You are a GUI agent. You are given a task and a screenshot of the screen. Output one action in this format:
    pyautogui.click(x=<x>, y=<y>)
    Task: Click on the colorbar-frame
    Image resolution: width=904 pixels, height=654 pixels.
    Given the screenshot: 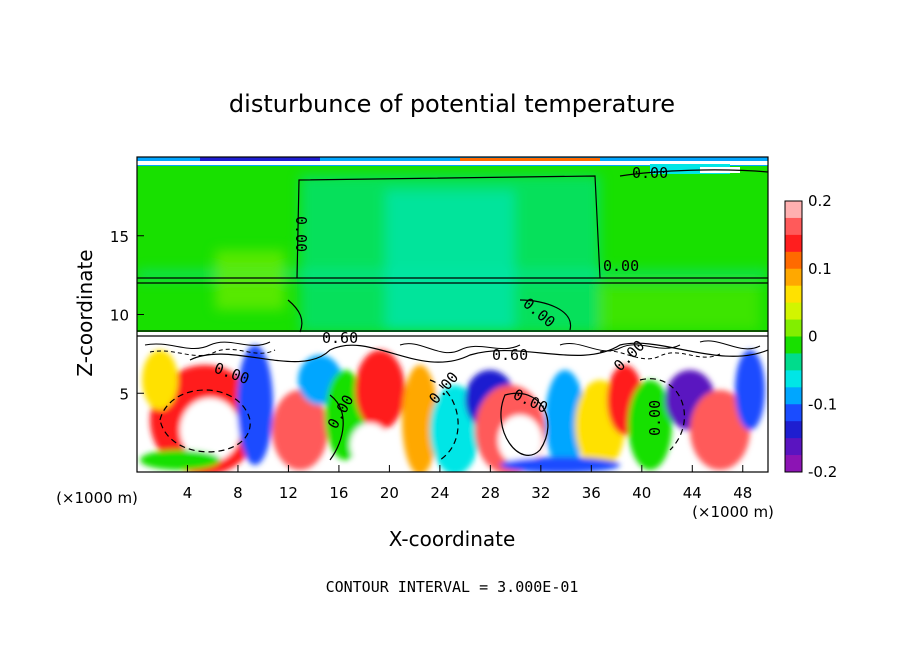 What is the action you would take?
    pyautogui.click(x=793, y=336)
    